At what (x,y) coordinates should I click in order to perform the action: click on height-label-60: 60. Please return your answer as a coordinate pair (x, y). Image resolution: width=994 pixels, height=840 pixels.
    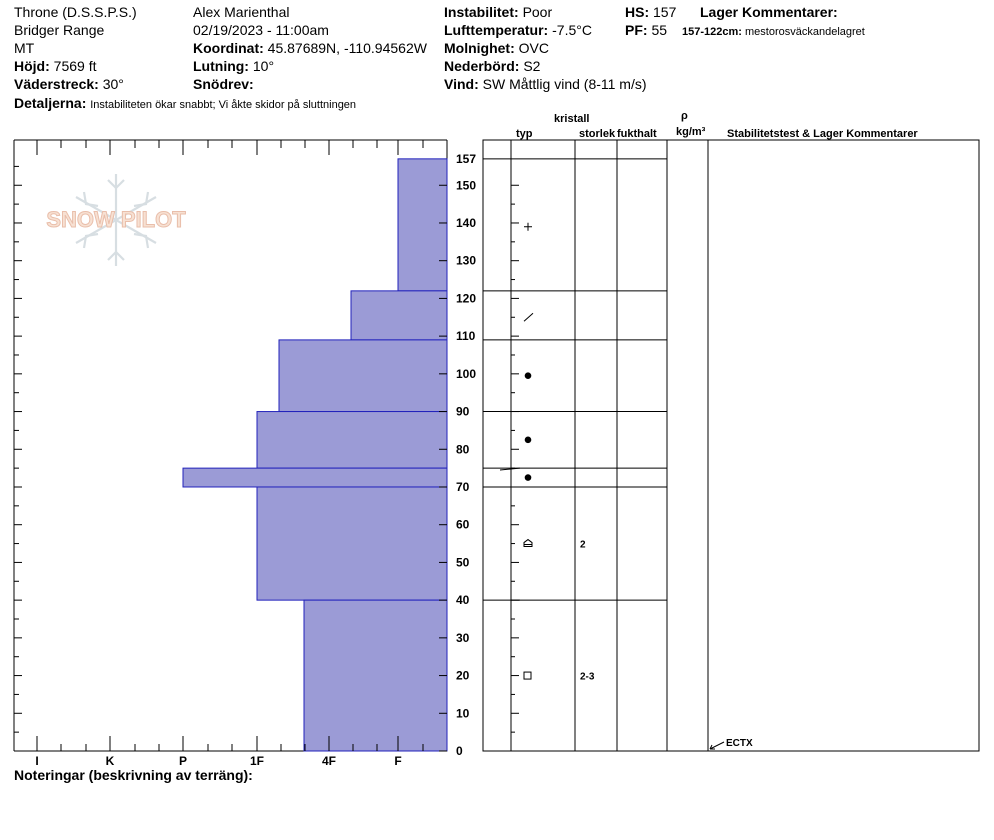
    Looking at the image, I should click on (463, 525).